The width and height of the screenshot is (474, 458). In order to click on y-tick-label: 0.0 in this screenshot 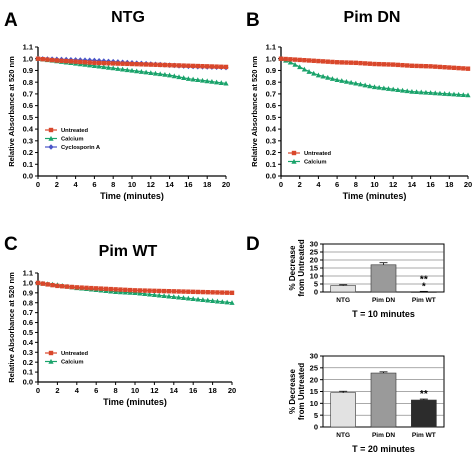, I will do `click(28, 382)`.